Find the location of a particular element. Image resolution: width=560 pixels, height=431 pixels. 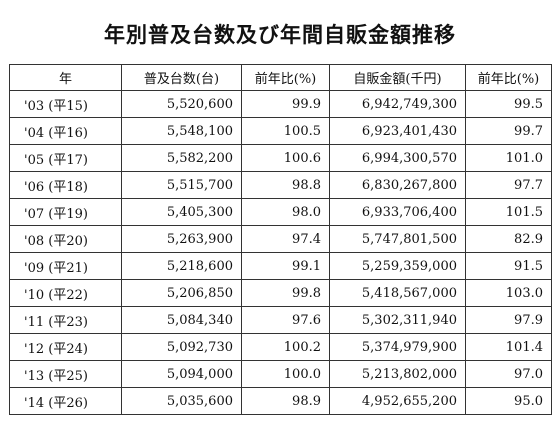

sales-yoy-cell: 99.5 is located at coordinates (508, 104).